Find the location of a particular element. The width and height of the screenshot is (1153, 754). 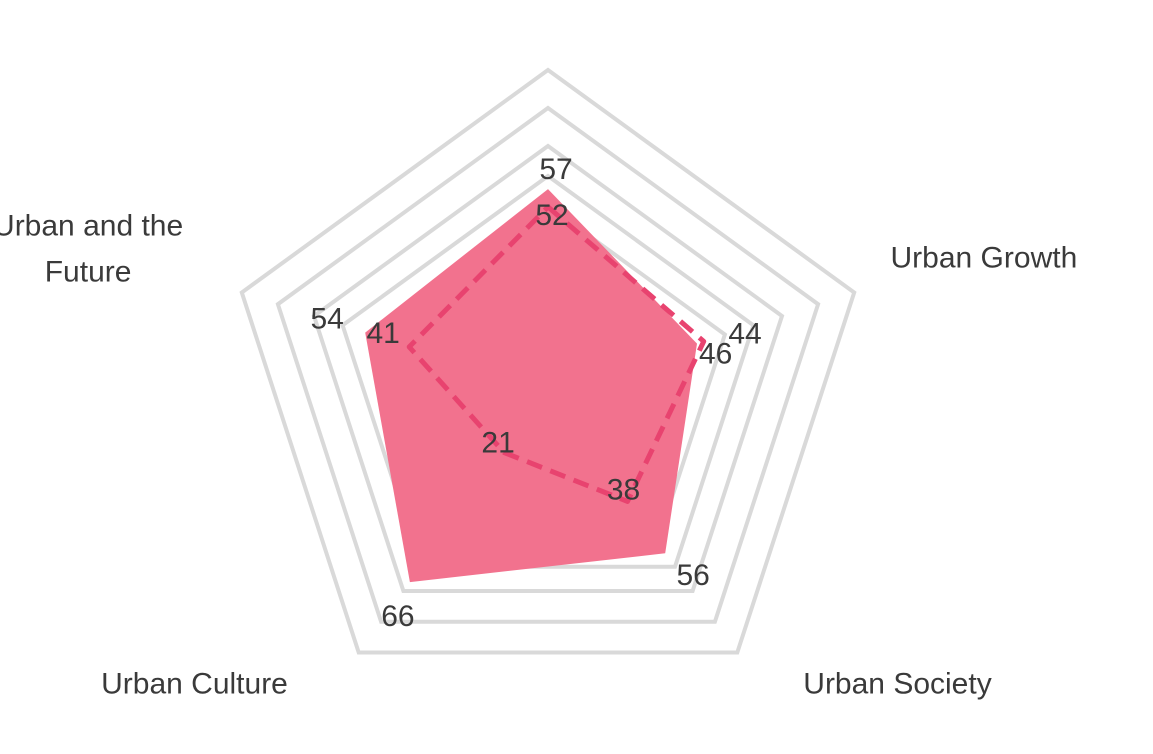

category-label-2-line-1: Urban Growth is located at coordinates (984, 258).